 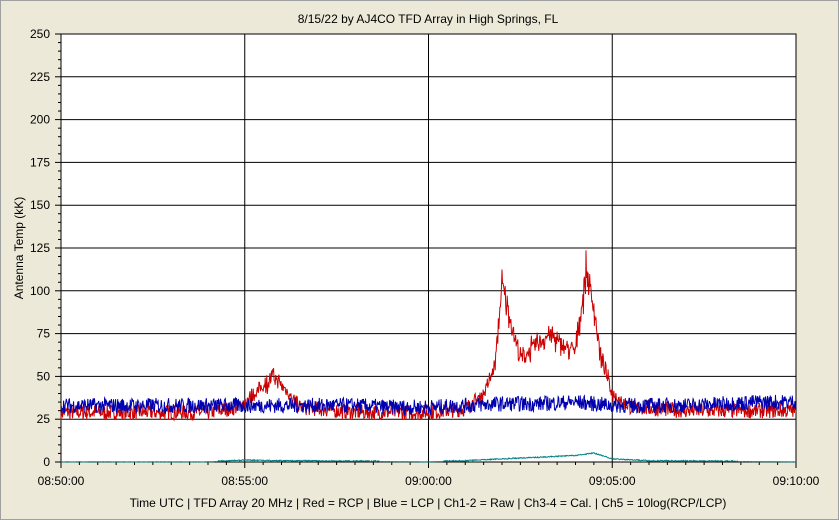 What do you see at coordinates (40, 120) in the screenshot?
I see `y-tick-label: 200` at bounding box center [40, 120].